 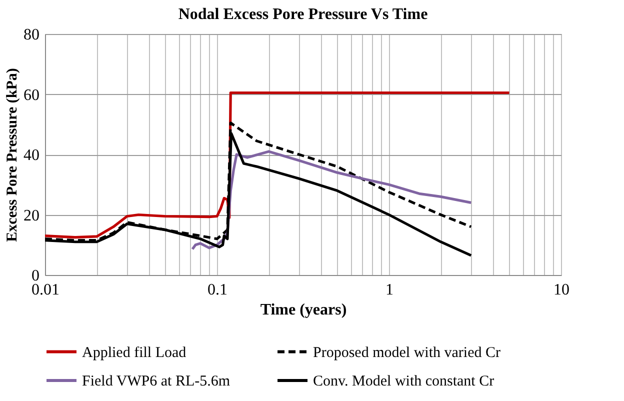 I want to click on x-axis-title: Time (years), so click(x=303, y=310).